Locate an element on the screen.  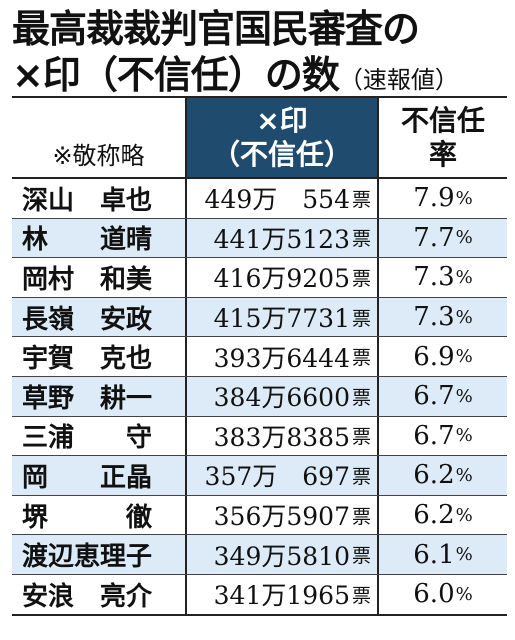
rate-cell: 7.3% is located at coordinates (443, 317).